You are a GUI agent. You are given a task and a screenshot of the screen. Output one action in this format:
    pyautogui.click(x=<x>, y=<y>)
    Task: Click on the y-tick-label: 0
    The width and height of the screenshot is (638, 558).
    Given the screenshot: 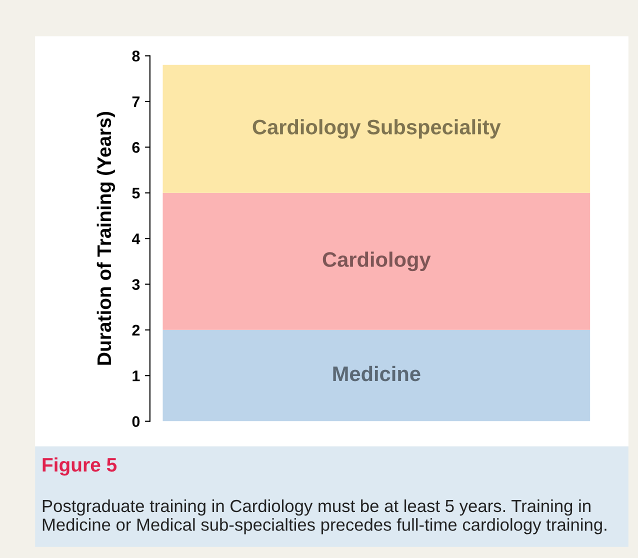 What is the action you would take?
    pyautogui.click(x=136, y=421)
    